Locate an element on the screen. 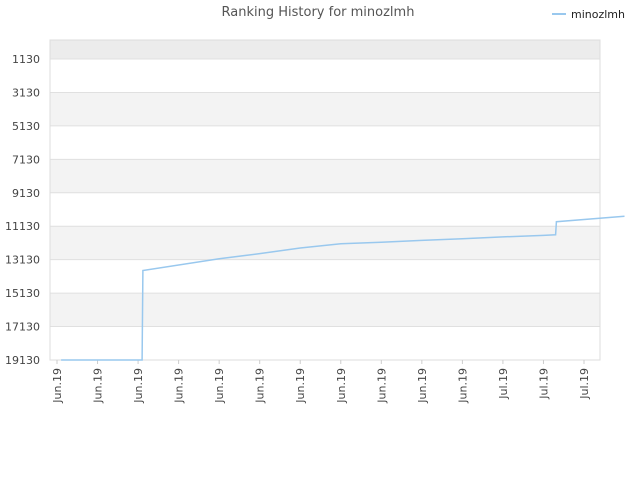 Image resolution: width=640 pixels, height=480 pixels. chart-title: Ranking History for minozlmh is located at coordinates (318, 12).